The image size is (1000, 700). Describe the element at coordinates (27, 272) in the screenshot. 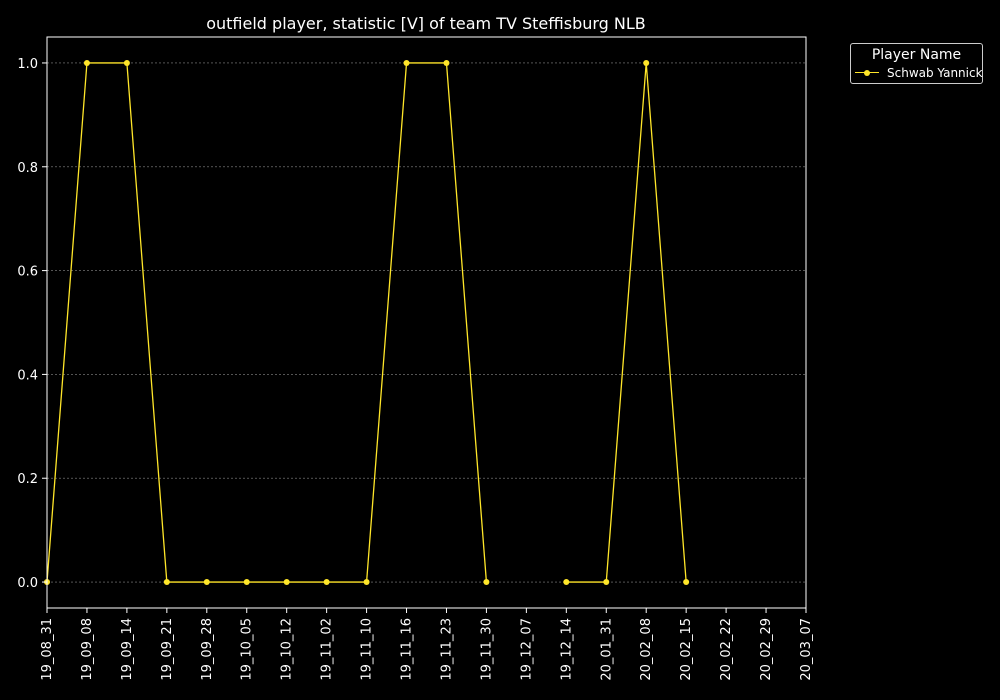

I see `y-tick-label: 0.6` at that location.